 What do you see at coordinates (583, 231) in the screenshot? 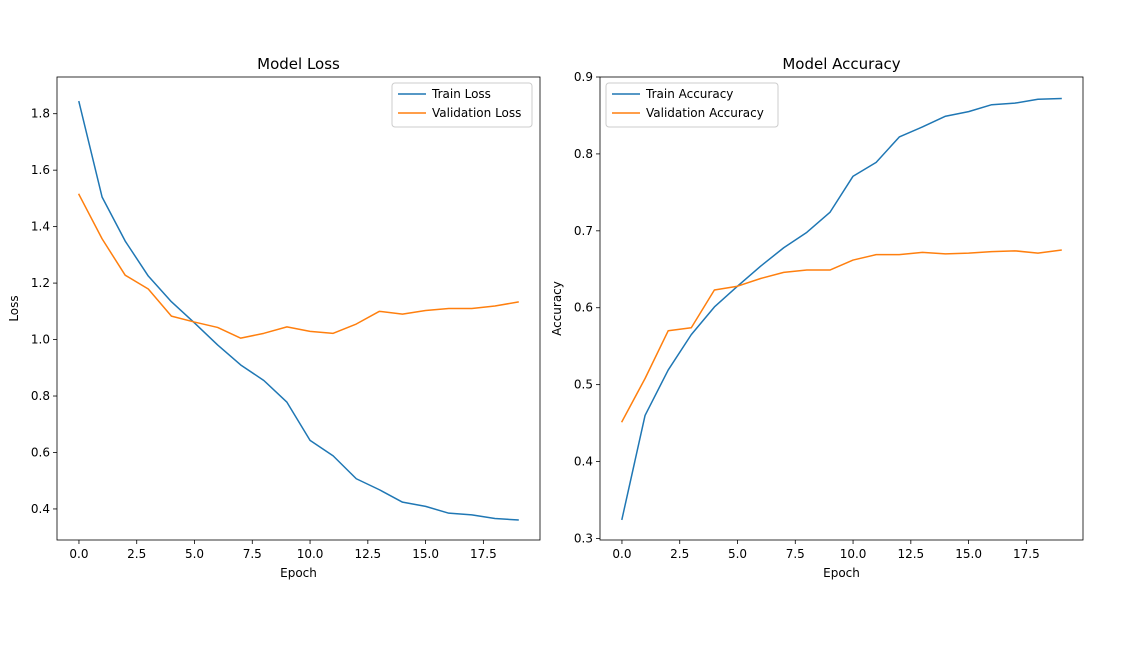
I see `y-tick-label: 0.7` at bounding box center [583, 231].